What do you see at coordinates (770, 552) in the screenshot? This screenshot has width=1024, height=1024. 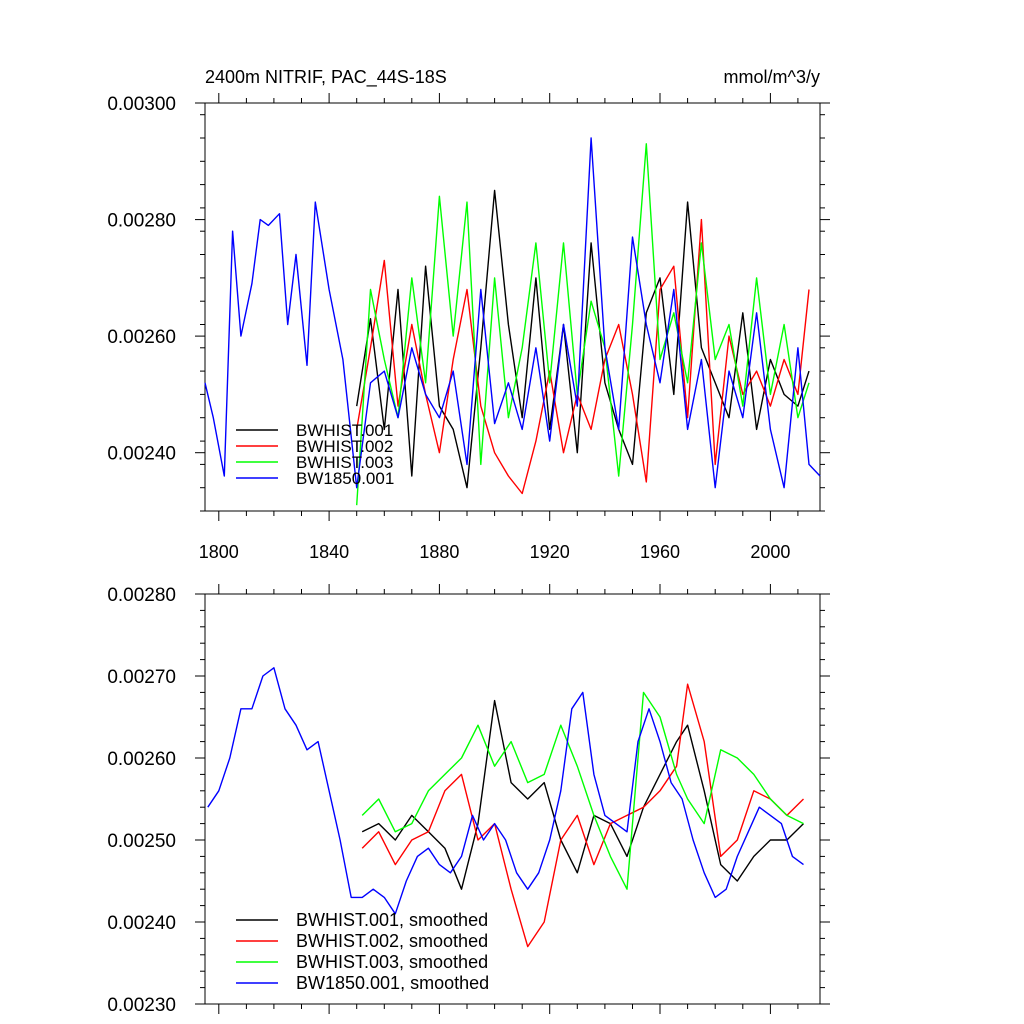 I see `x-tick-label: 2000` at bounding box center [770, 552].